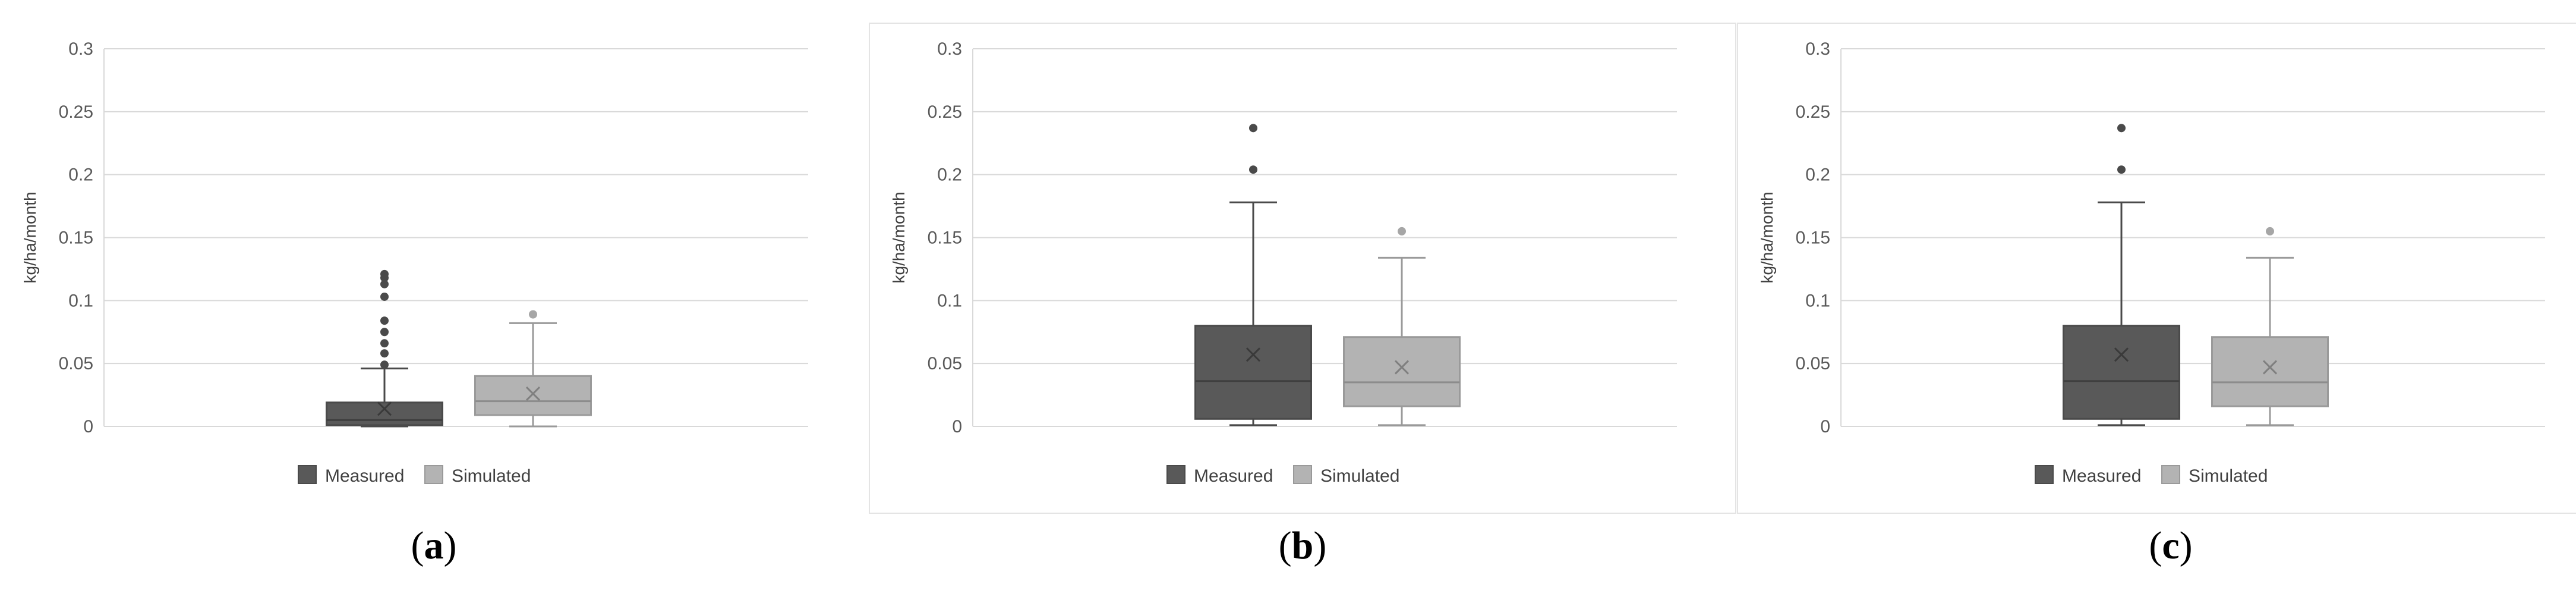  Describe the element at coordinates (434, 546) in the screenshot. I see `panel-caption-a: (a)` at that location.